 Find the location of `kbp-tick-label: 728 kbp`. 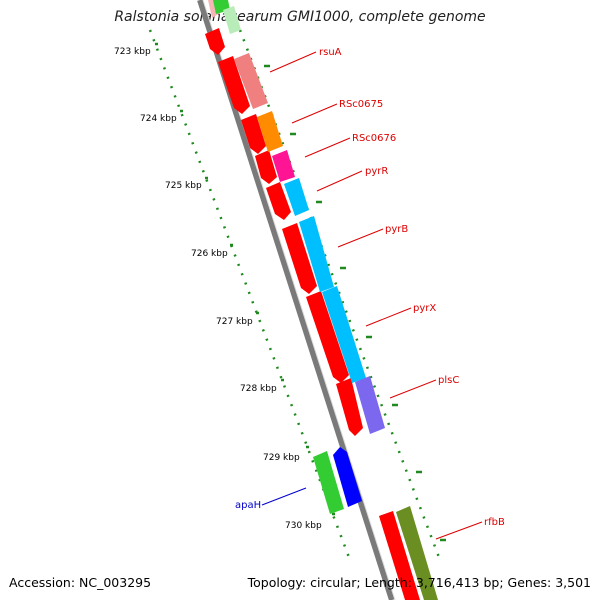

kbp-tick-label: 728 kbp is located at coordinates (258, 389).